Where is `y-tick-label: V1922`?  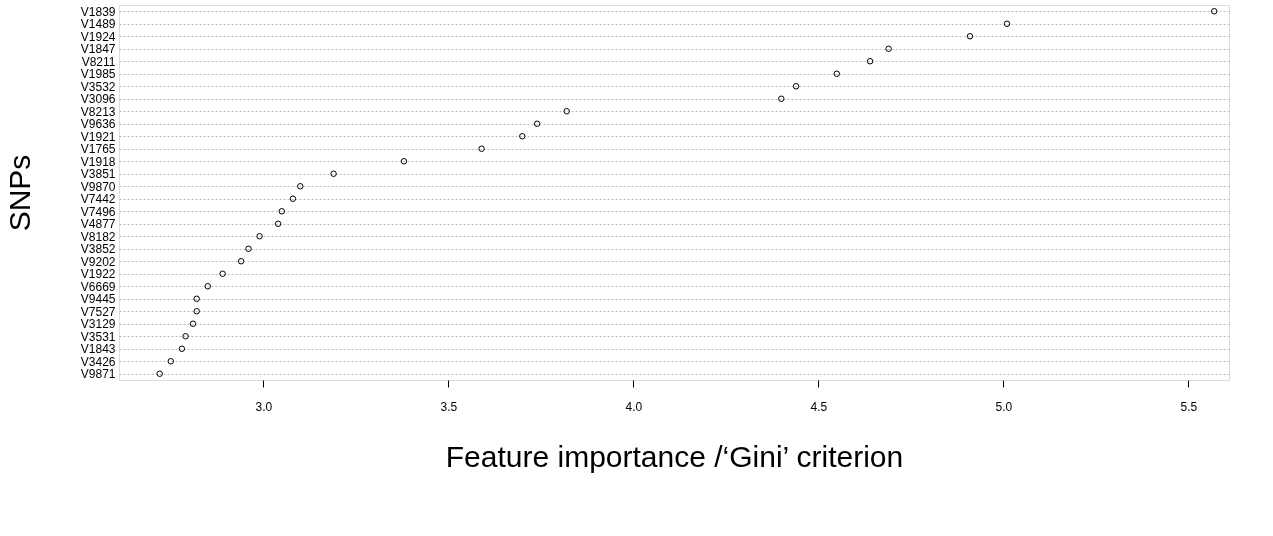 y-tick-label: V1922 is located at coordinates (98, 274).